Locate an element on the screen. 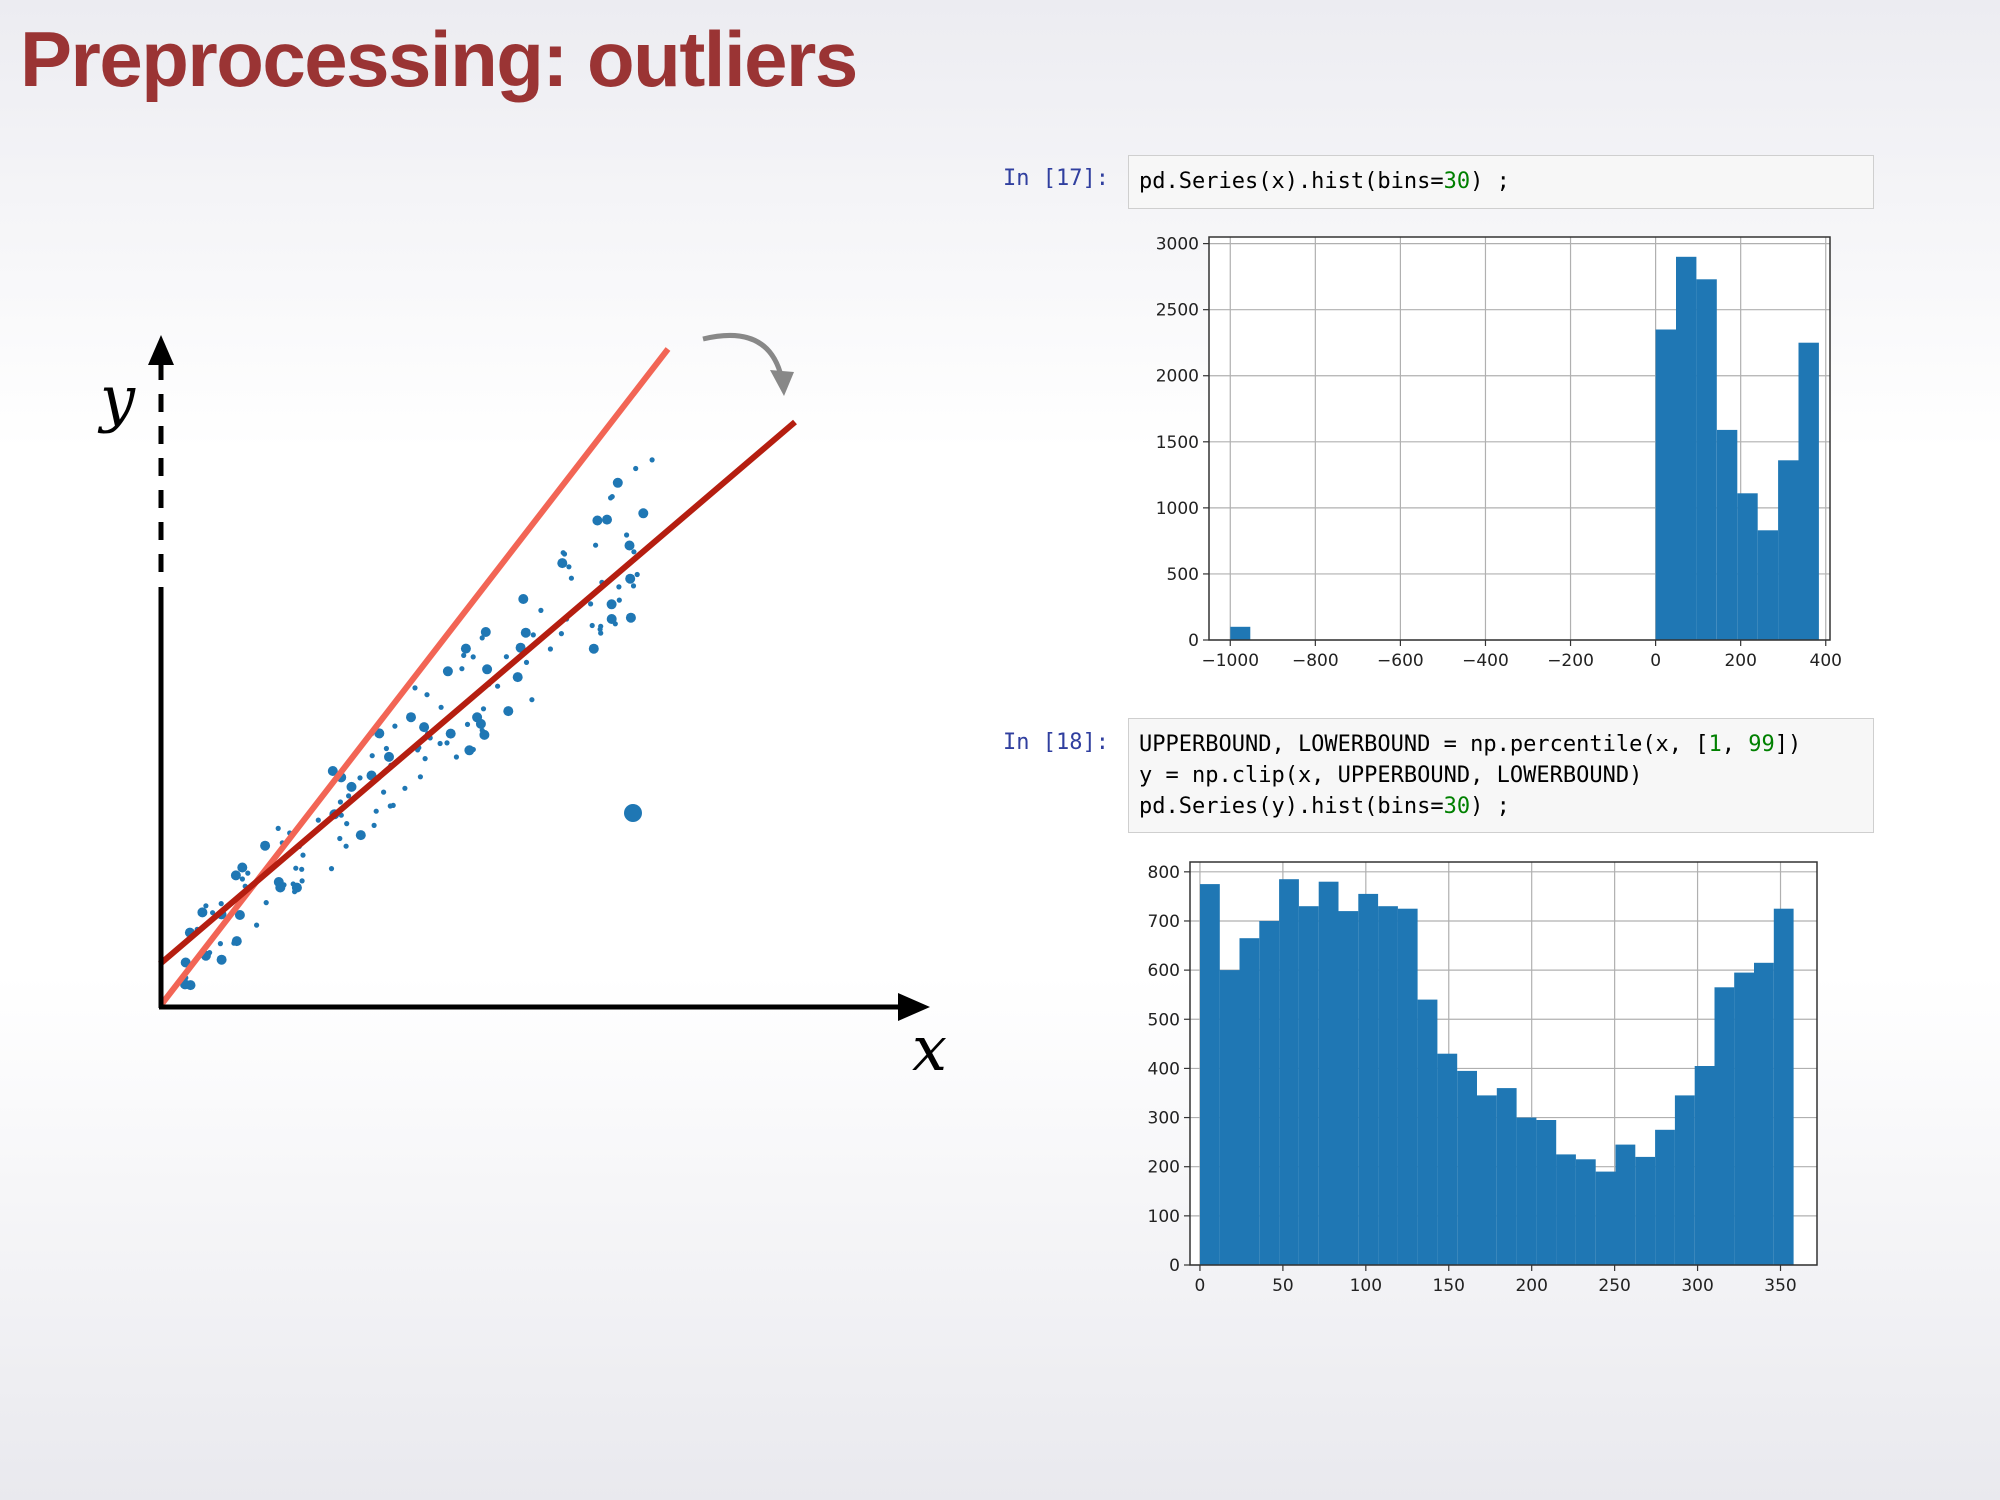 The image size is (2000, 1500). y-tick-label: 300 is located at coordinates (1164, 1119).